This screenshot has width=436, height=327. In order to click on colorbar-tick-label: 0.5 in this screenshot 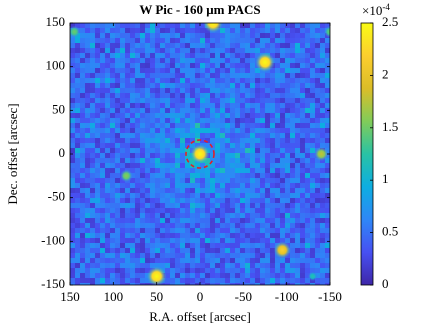, I will do `click(390, 231)`.